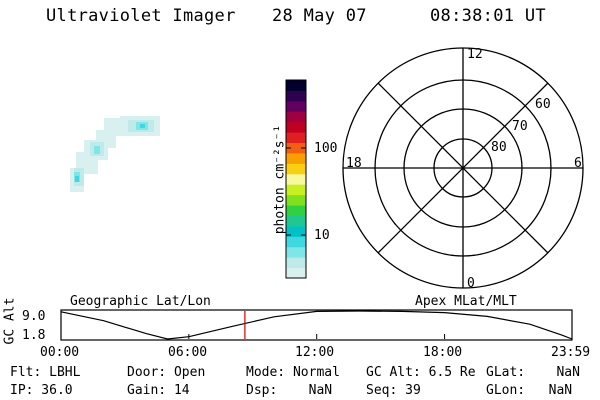  I want to click on status-ip: IP: 36.0, so click(41, 390).